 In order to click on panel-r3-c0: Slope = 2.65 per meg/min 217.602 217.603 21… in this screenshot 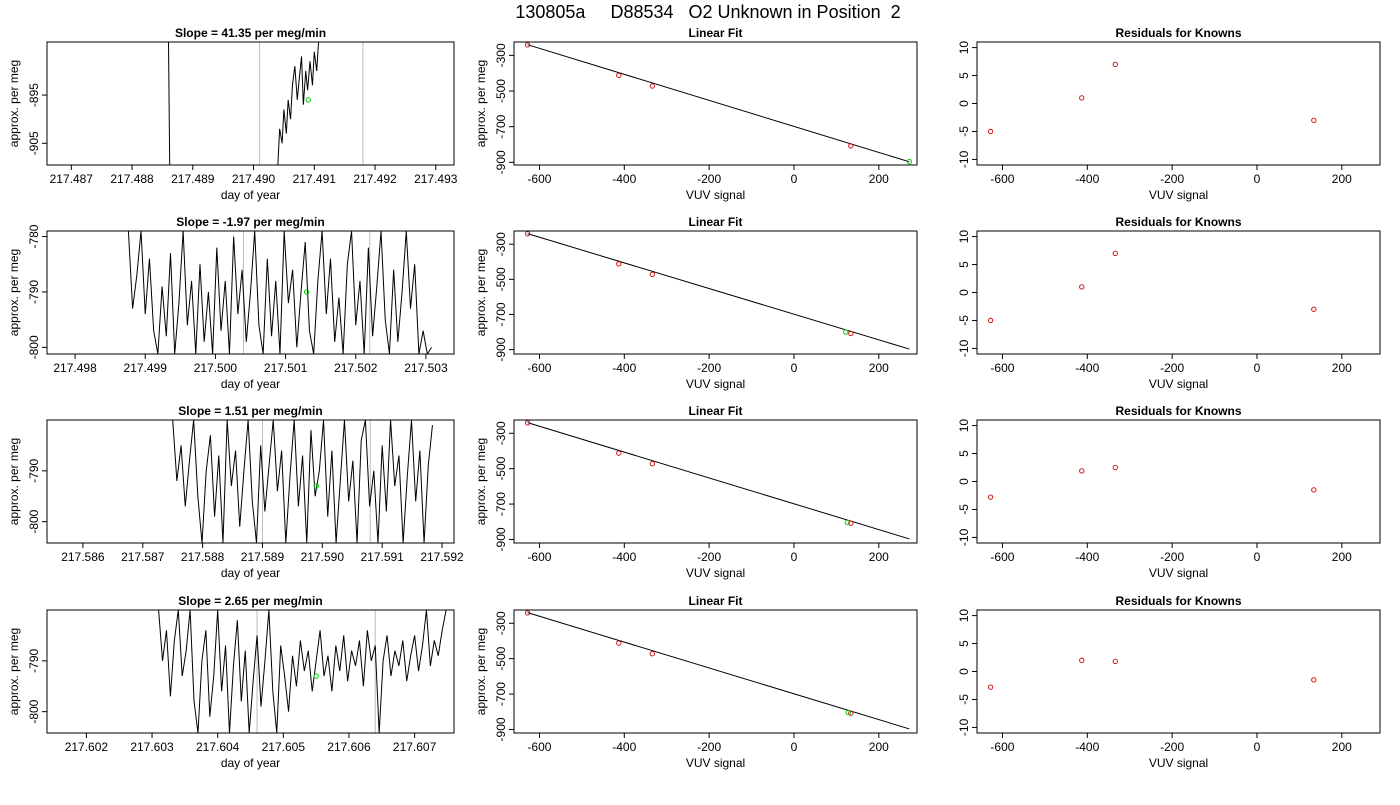, I will do `click(231, 682)`.